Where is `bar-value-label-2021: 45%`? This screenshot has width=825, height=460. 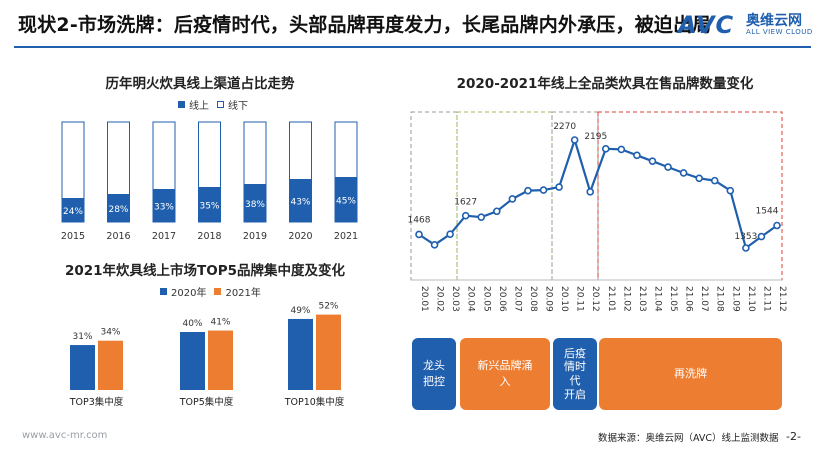 bar-value-label-2021: 45% is located at coordinates (346, 202).